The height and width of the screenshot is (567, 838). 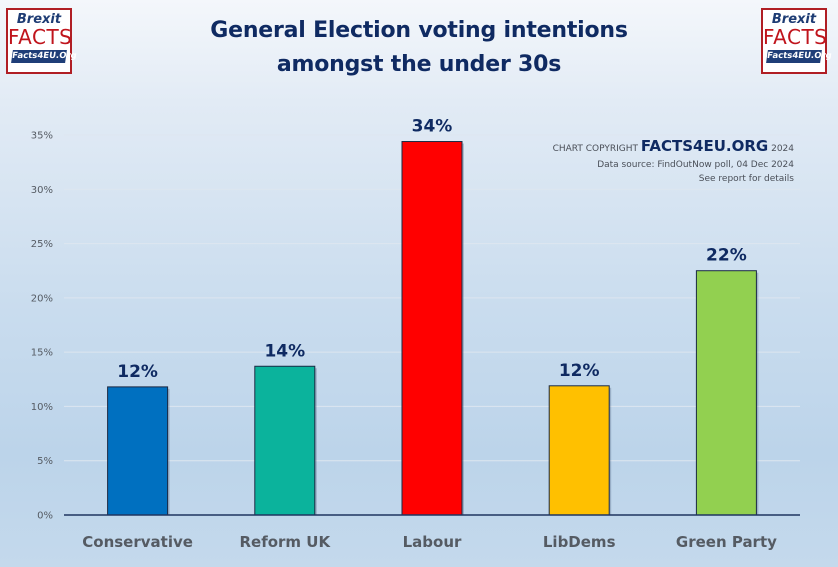 I want to click on y-tick-label: 5%, so click(x=45, y=461).